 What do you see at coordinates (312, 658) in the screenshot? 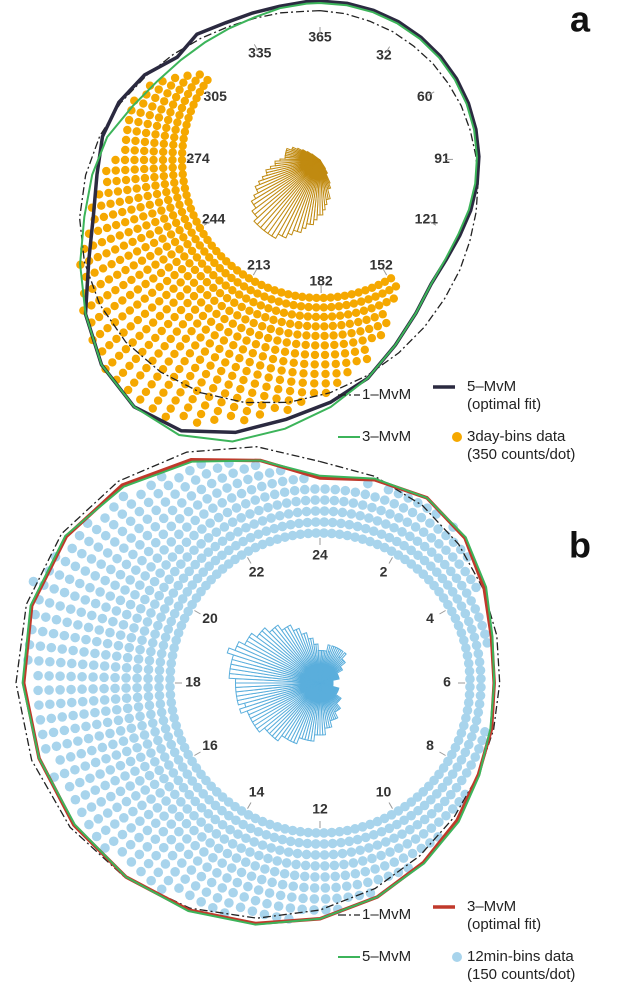
I see `rose-wedge` at bounding box center [312, 658].